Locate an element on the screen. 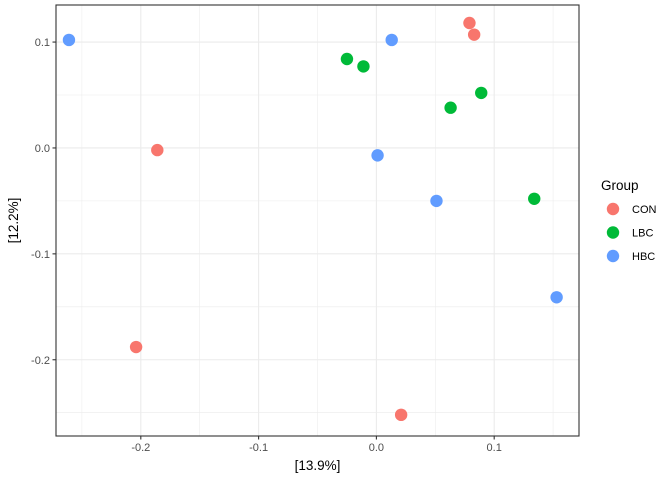  legend-label-con: CON is located at coordinates (644, 210).